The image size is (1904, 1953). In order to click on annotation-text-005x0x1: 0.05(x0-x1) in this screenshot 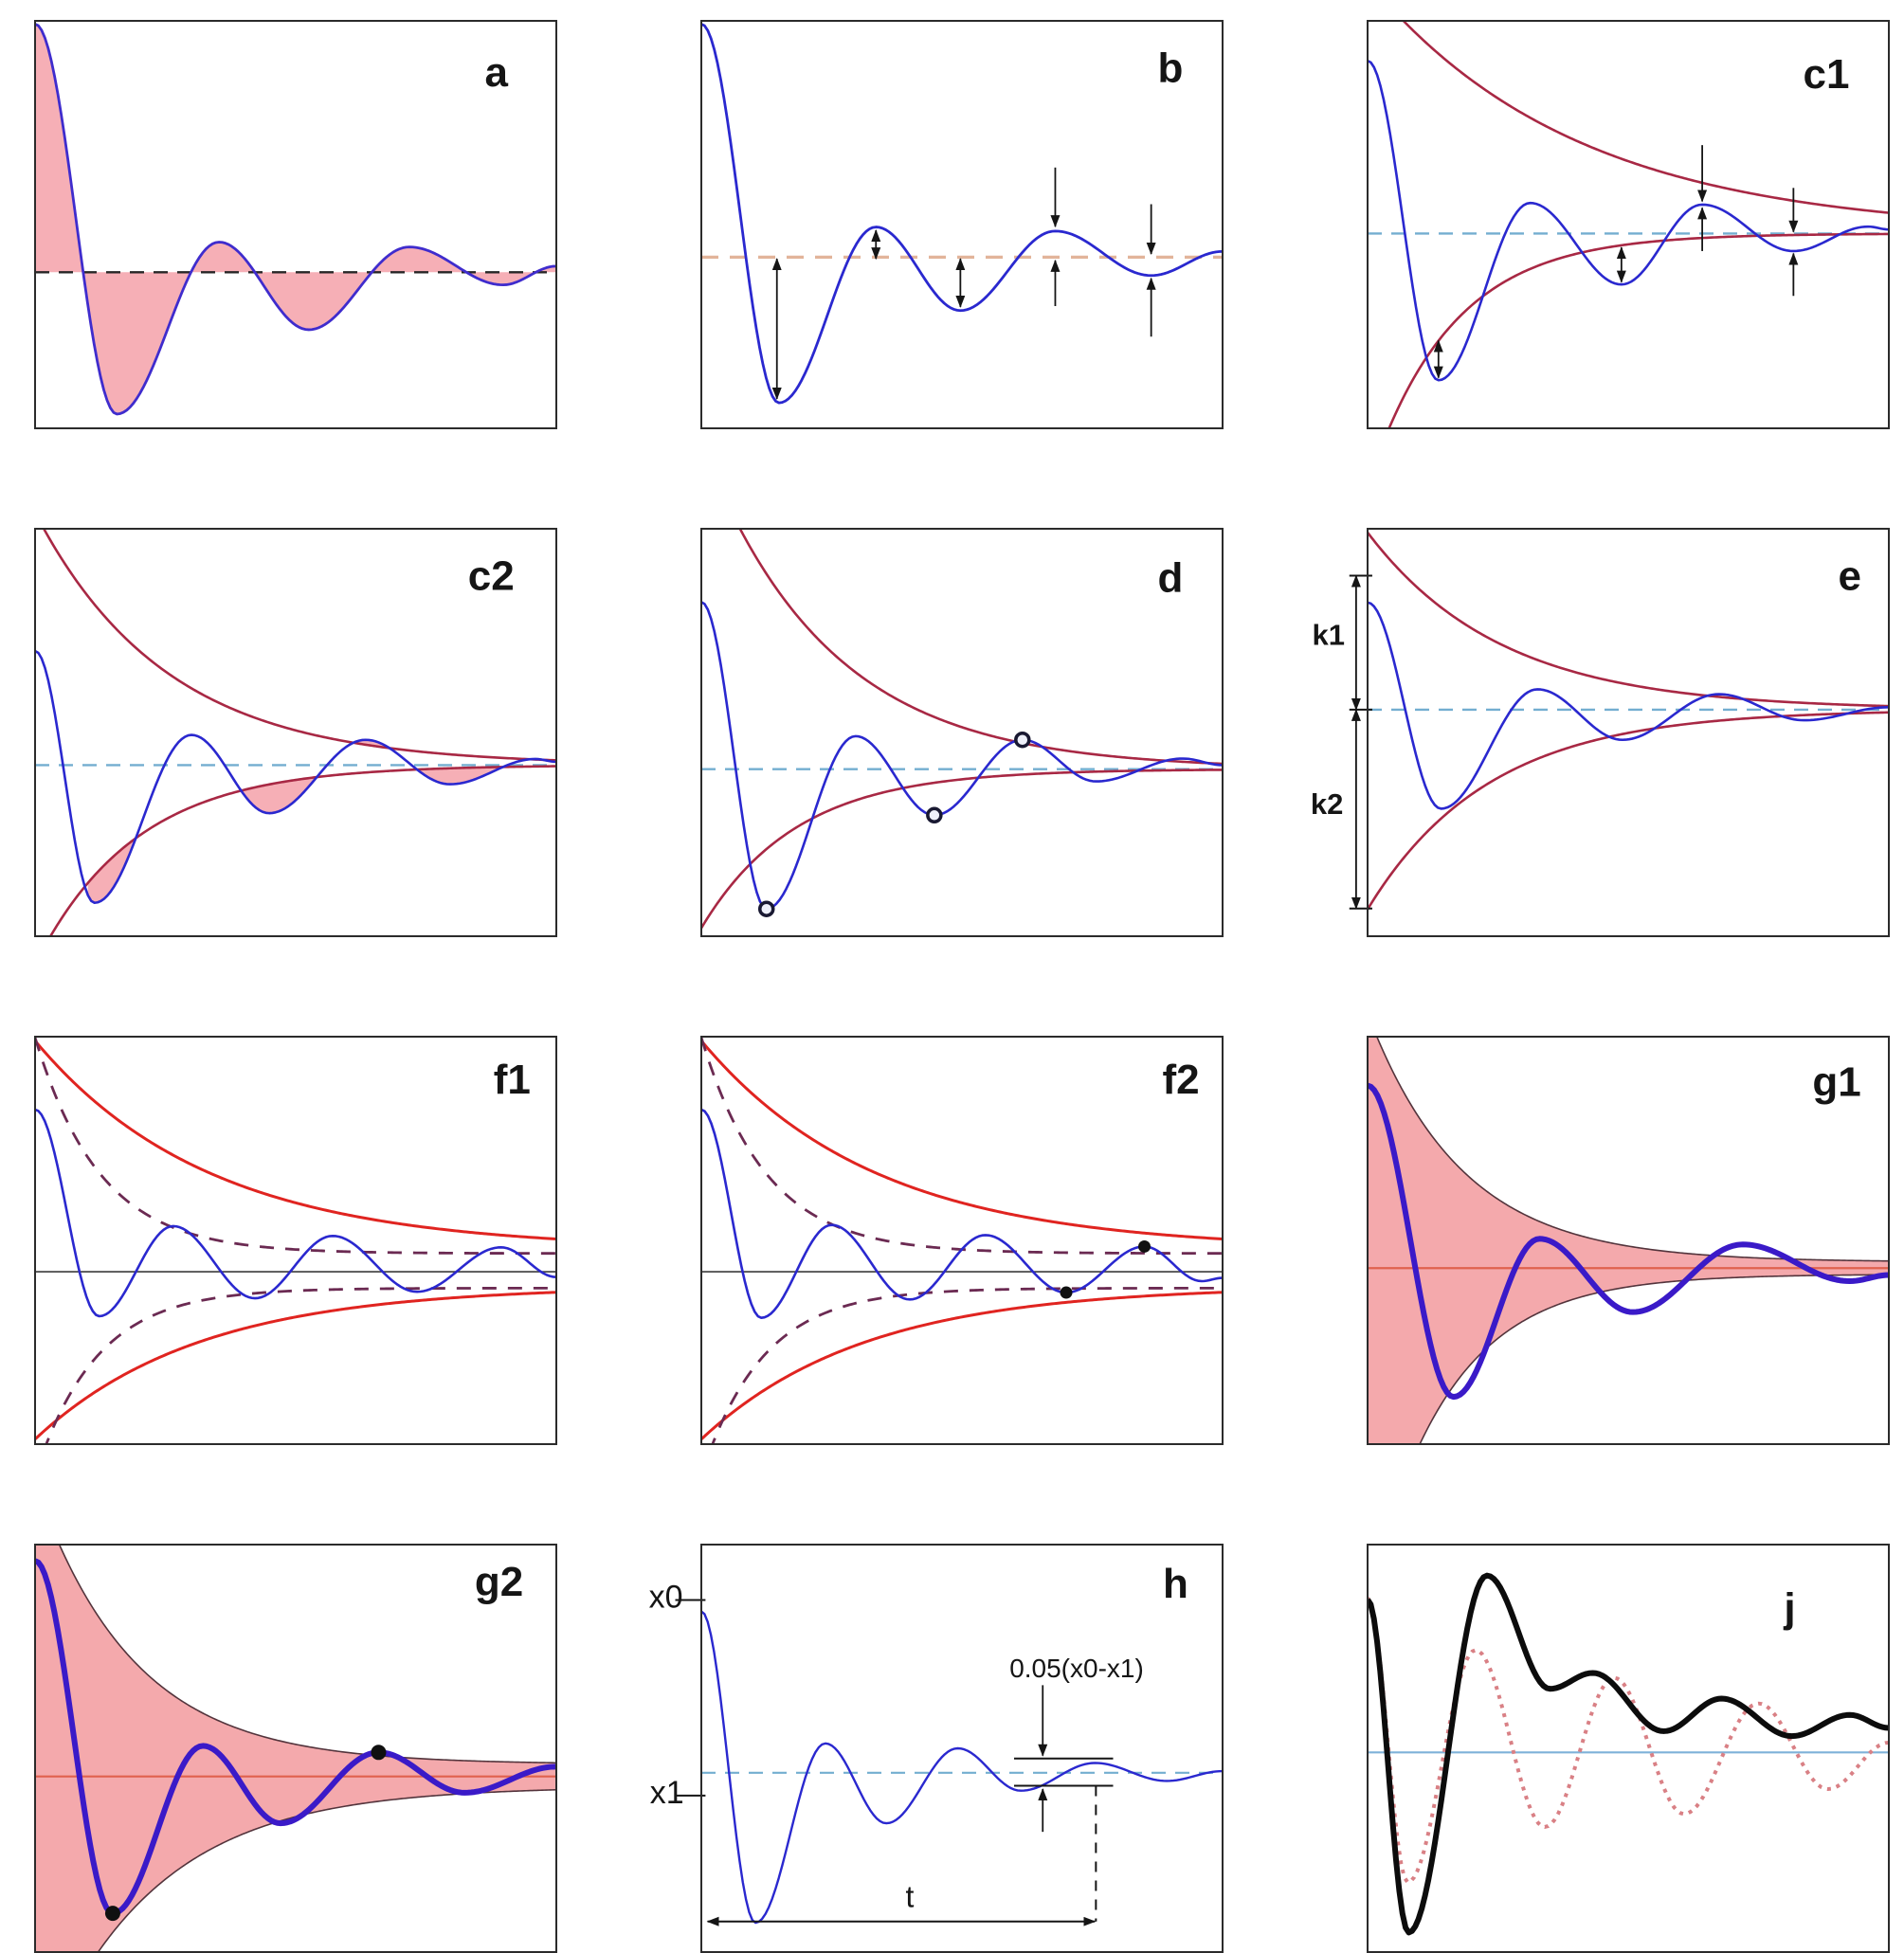, I will do `click(1076, 1668)`.